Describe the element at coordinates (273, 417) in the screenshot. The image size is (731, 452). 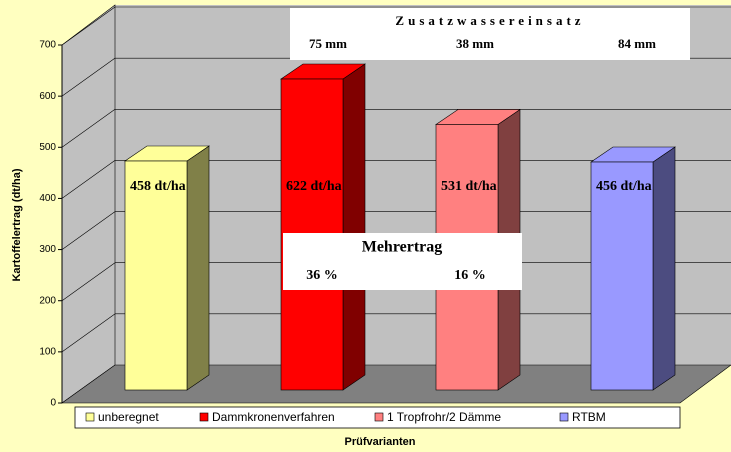
I see `legend-label: Dammkronenverfahren` at that location.